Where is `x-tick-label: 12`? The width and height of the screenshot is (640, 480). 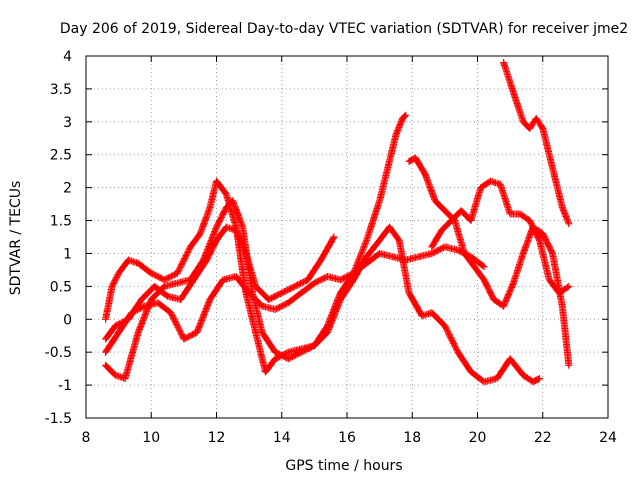
x-tick-label: 12 is located at coordinates (217, 438).